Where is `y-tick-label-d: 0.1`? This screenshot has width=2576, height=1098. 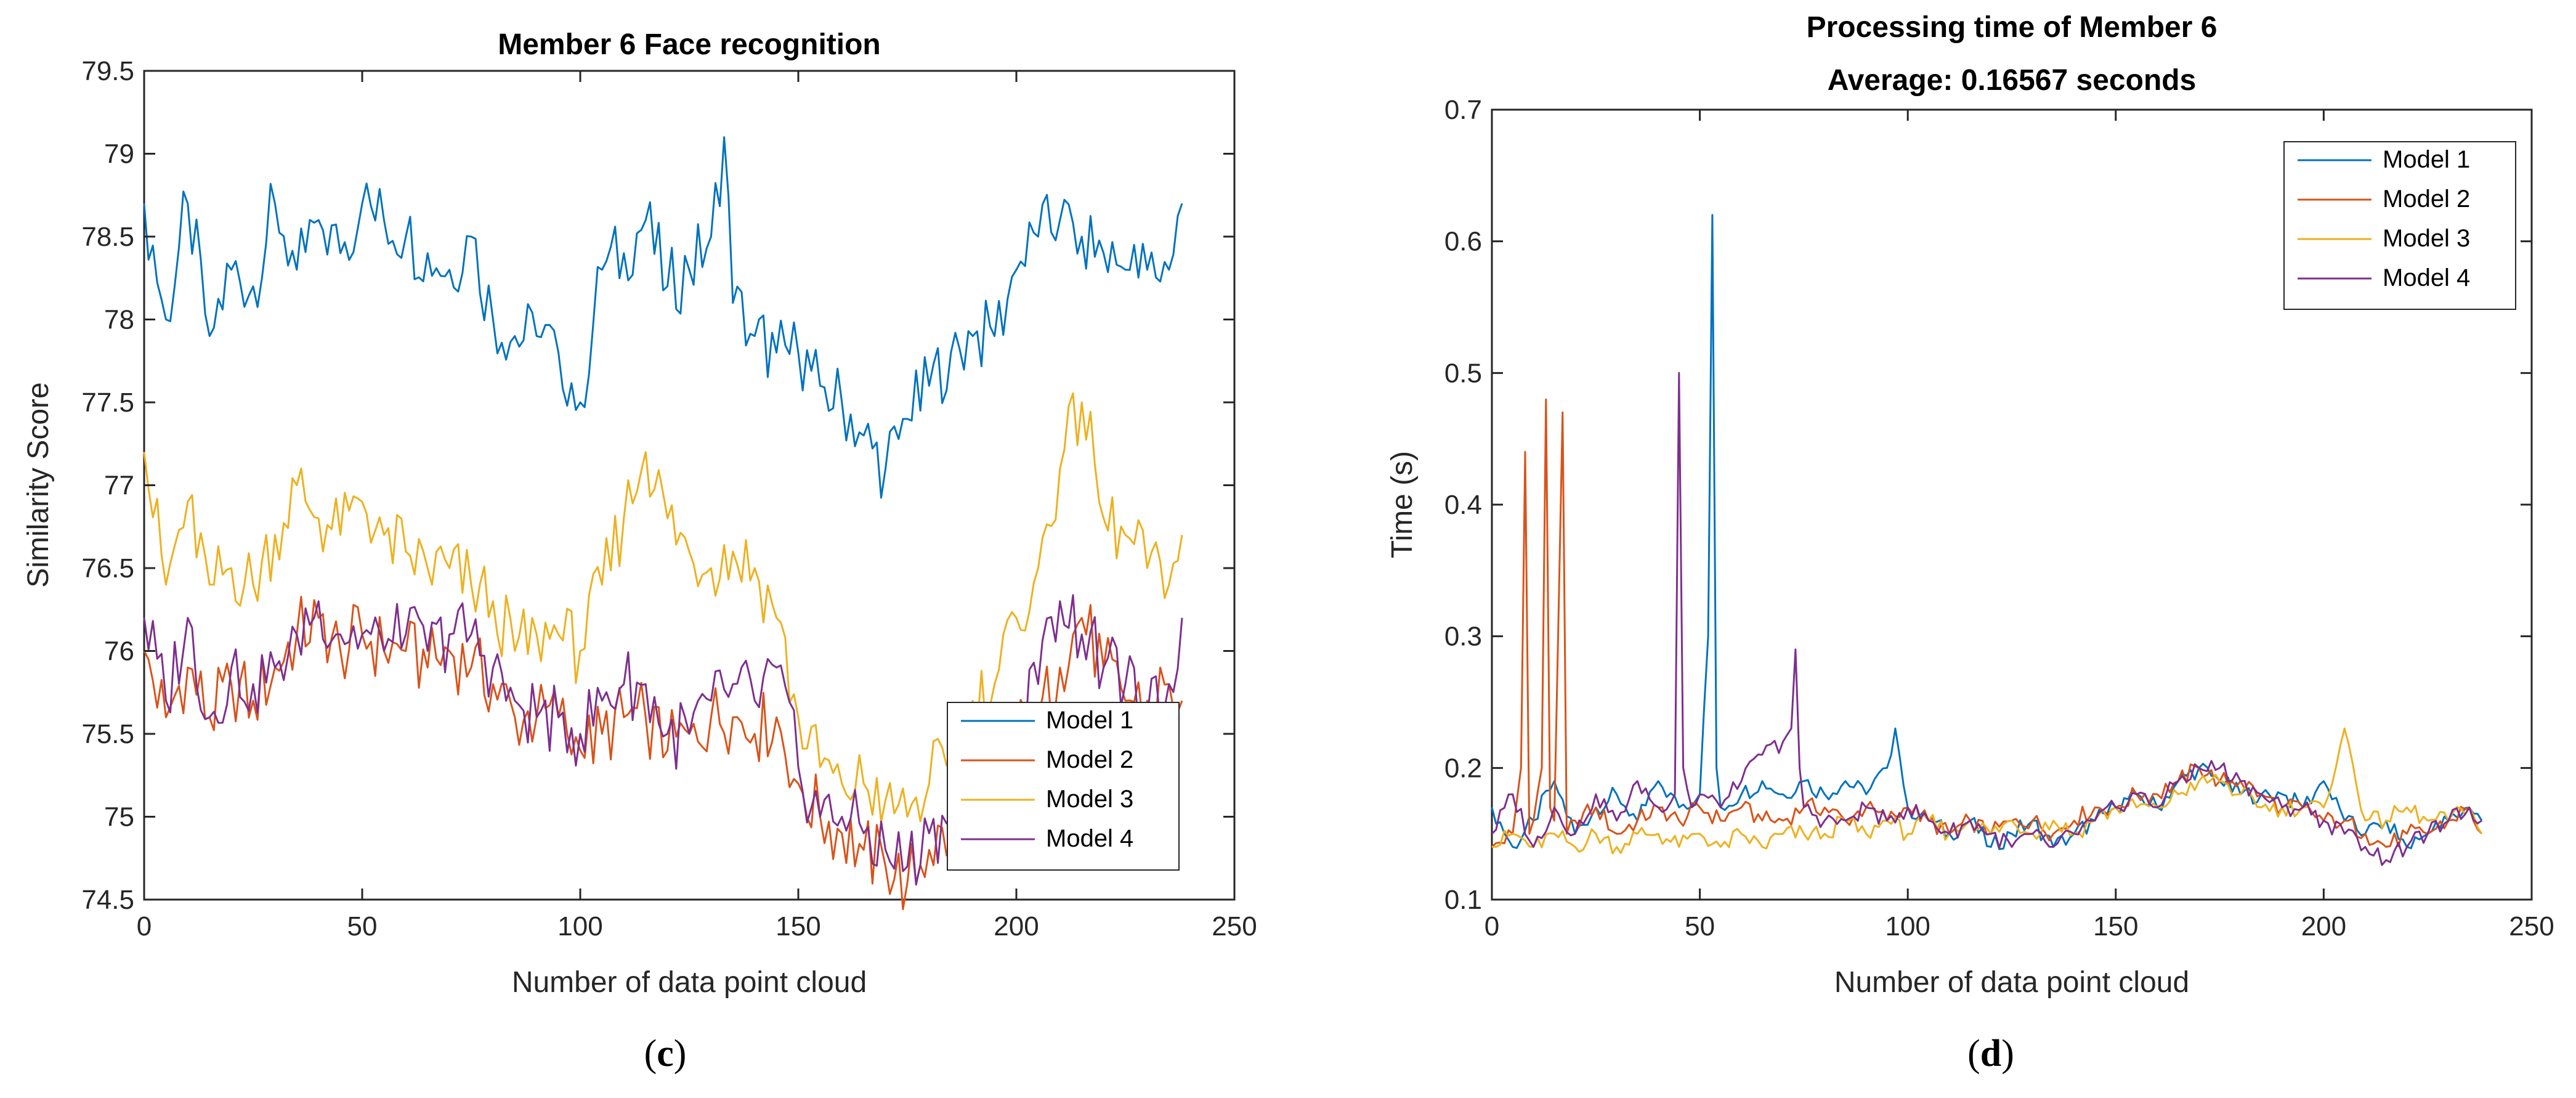 y-tick-label-d: 0.1 is located at coordinates (1463, 900).